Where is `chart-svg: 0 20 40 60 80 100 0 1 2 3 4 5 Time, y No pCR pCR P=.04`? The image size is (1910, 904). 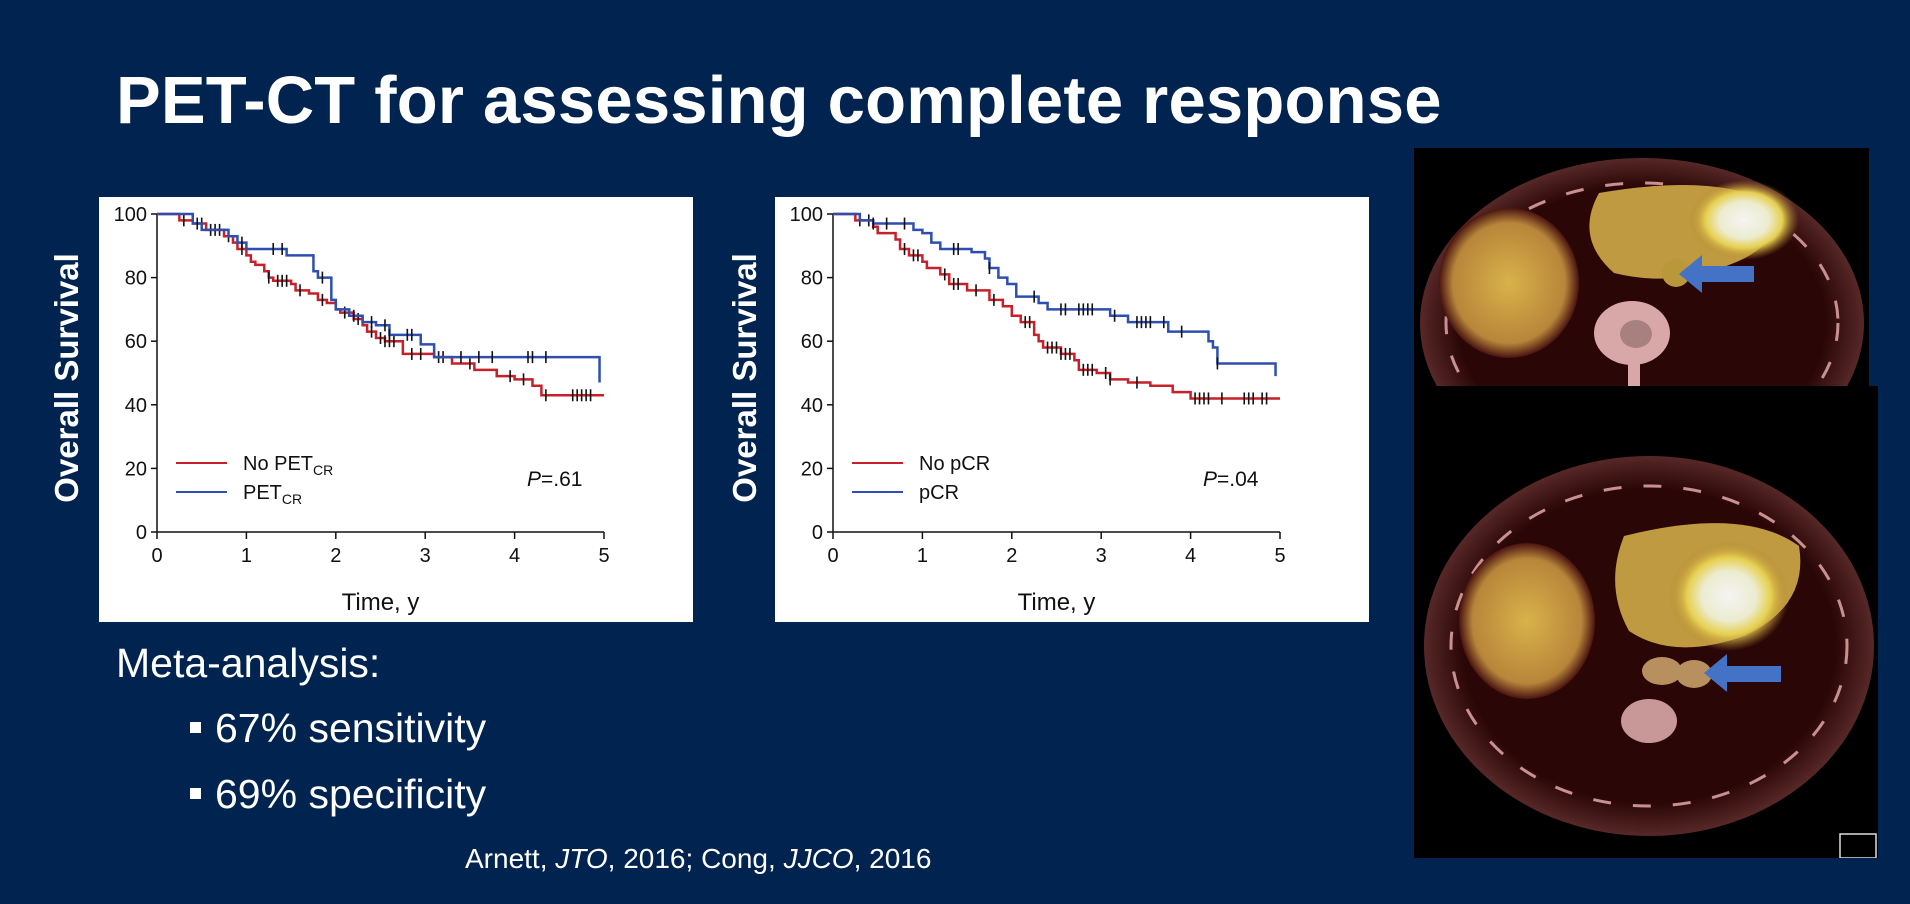 chart-svg: 0 20 40 60 80 100 0 1 2 3 4 5 Time, y No pCR pCR P=.04 is located at coordinates (1038, 410).